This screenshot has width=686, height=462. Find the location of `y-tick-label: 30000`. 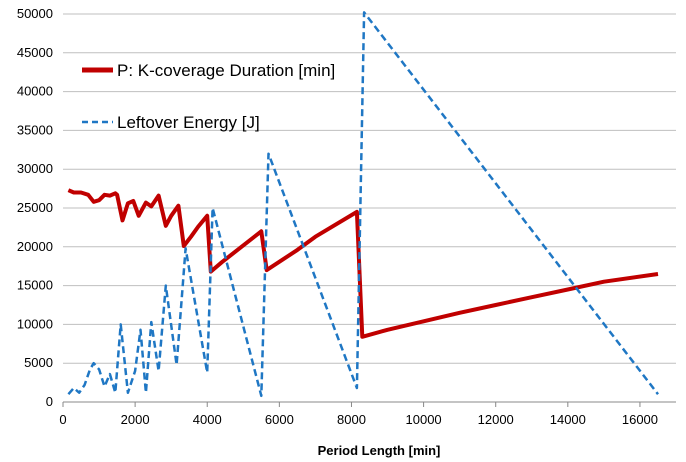

y-tick-label: 30000 is located at coordinates (35, 168).